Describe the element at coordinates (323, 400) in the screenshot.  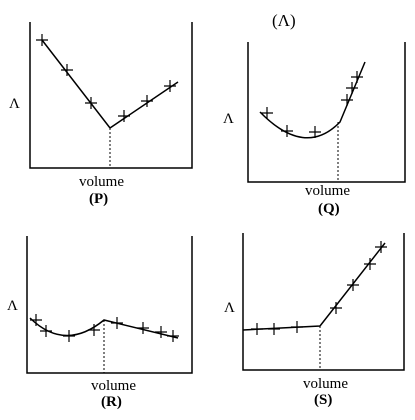
I see `panel-s-caption: (S)` at that location.